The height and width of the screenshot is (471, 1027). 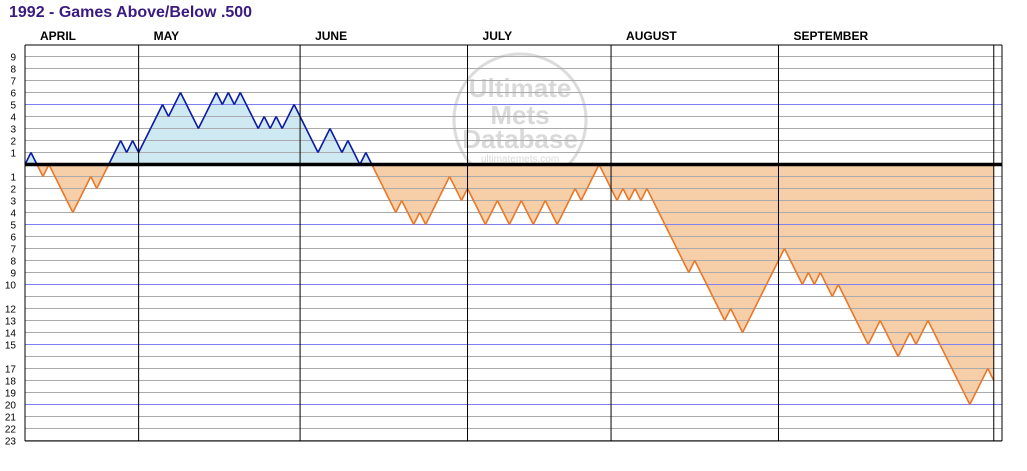 What do you see at coordinates (11, 346) in the screenshot?
I see `y-tick-label: 15` at bounding box center [11, 346].